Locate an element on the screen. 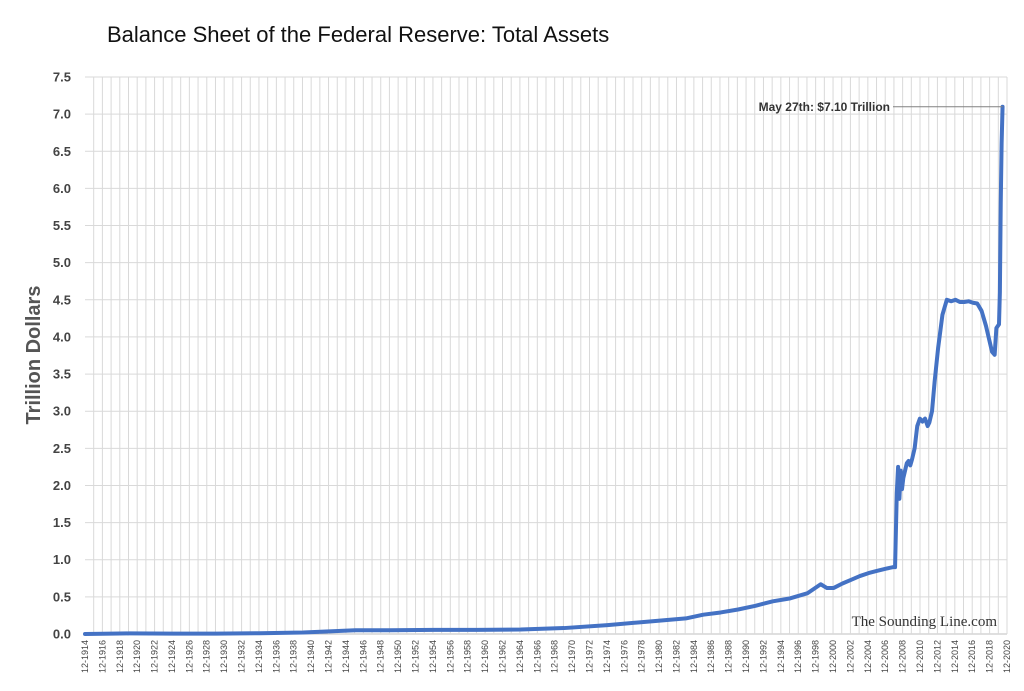 The image size is (1024, 691). x-tick-label: 12-2020 is located at coordinates (1007, 656).